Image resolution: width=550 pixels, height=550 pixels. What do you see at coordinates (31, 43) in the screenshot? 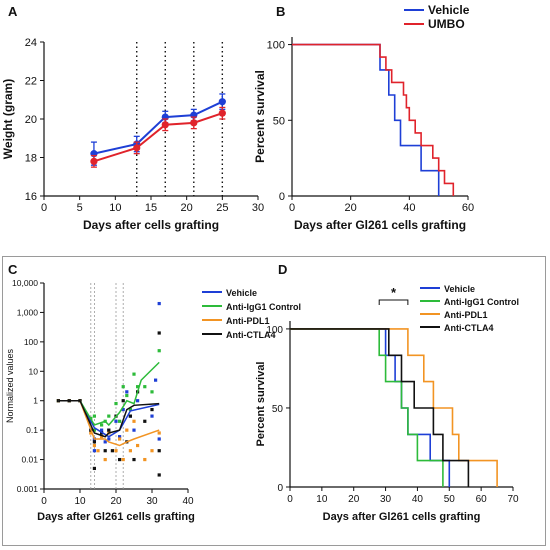
I see `panel-a-y-tick-label: 24` at bounding box center [31, 43].